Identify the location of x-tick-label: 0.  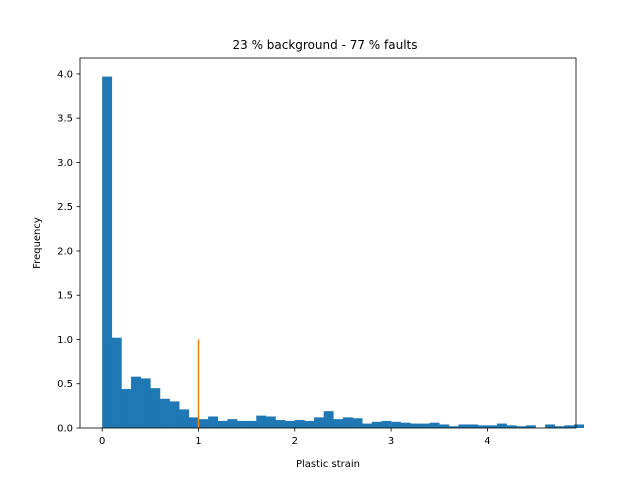
(102, 441).